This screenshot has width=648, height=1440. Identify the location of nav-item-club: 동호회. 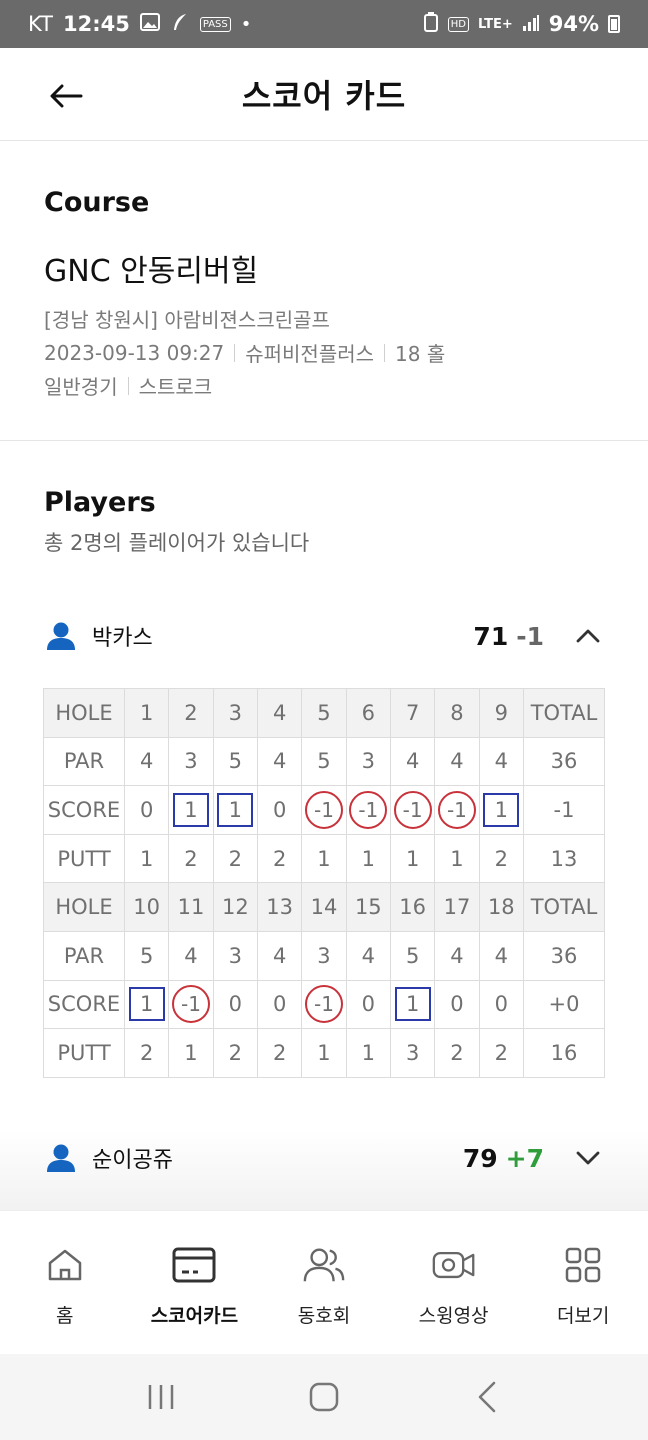
(324, 1282).